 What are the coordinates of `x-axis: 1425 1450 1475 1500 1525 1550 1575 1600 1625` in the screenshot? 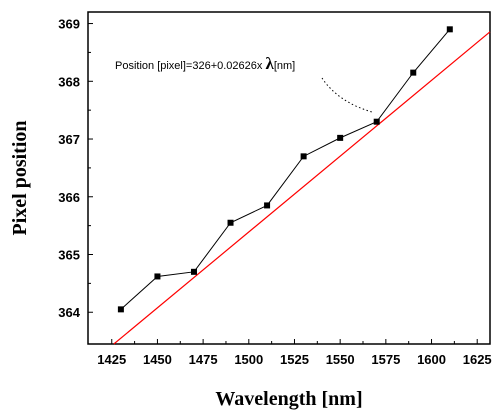 It's located at (294, 353).